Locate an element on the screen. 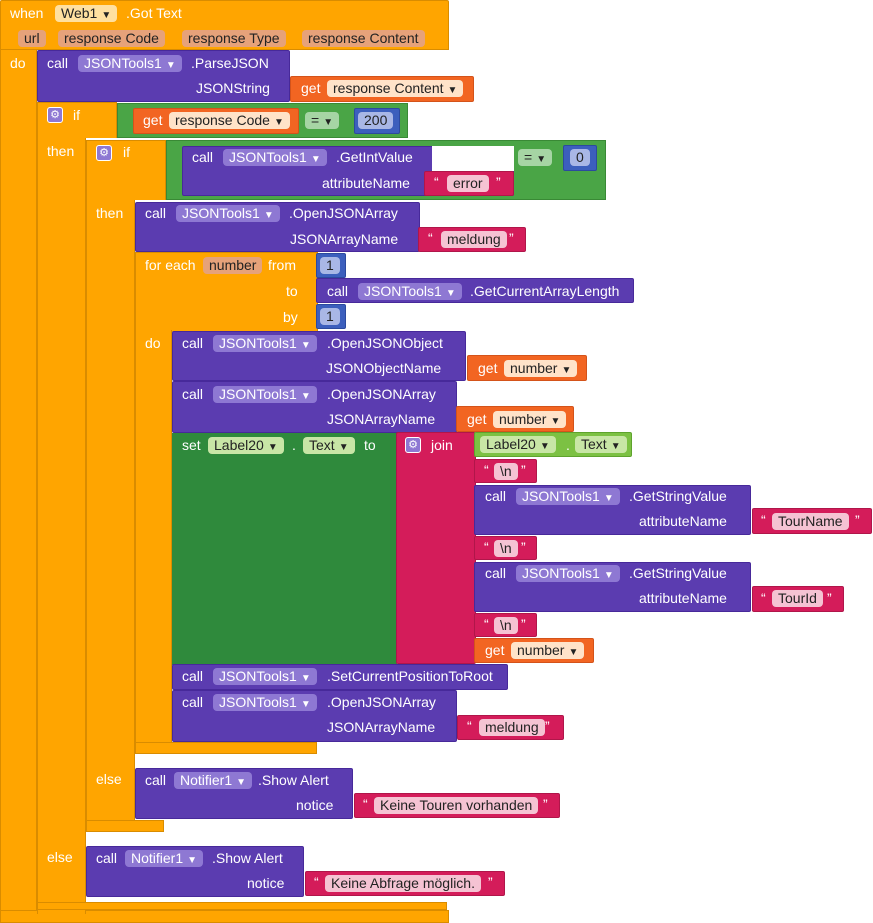  else-label: else is located at coordinates (109, 779).